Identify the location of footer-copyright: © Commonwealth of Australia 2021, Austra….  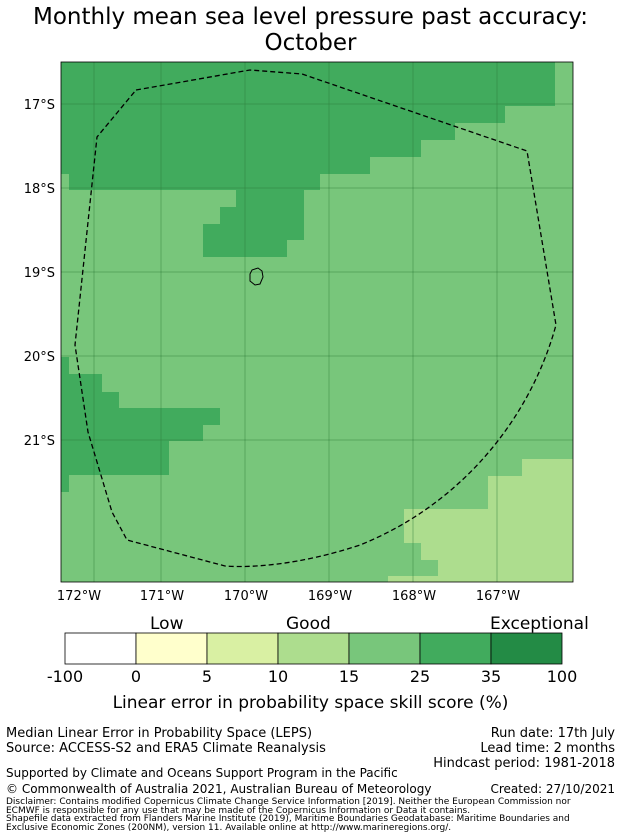
(219, 789).